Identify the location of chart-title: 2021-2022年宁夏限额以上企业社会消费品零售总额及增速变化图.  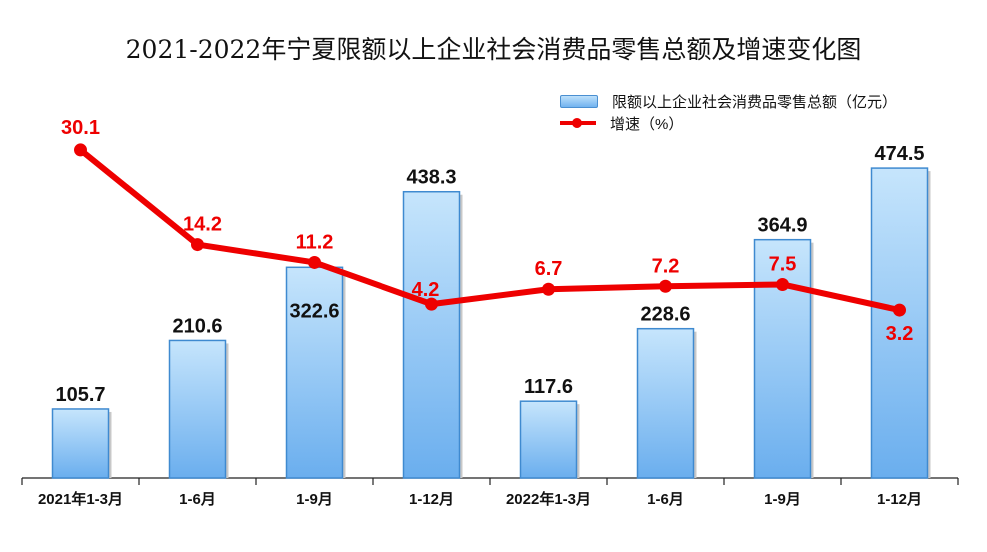
(493, 49).